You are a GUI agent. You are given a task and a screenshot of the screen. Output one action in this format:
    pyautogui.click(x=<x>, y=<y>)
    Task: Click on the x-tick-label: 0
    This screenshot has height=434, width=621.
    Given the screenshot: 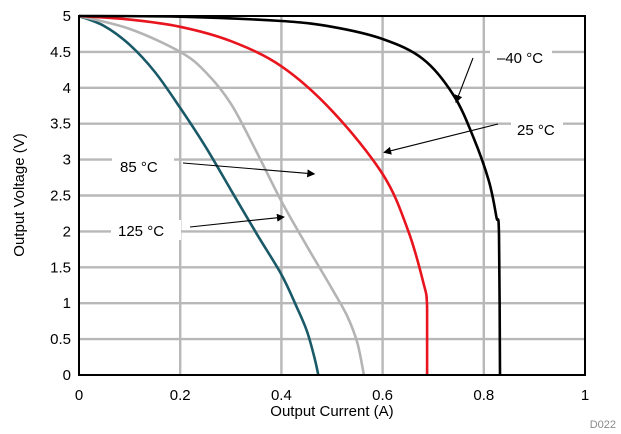 What is the action you would take?
    pyautogui.click(x=79, y=395)
    